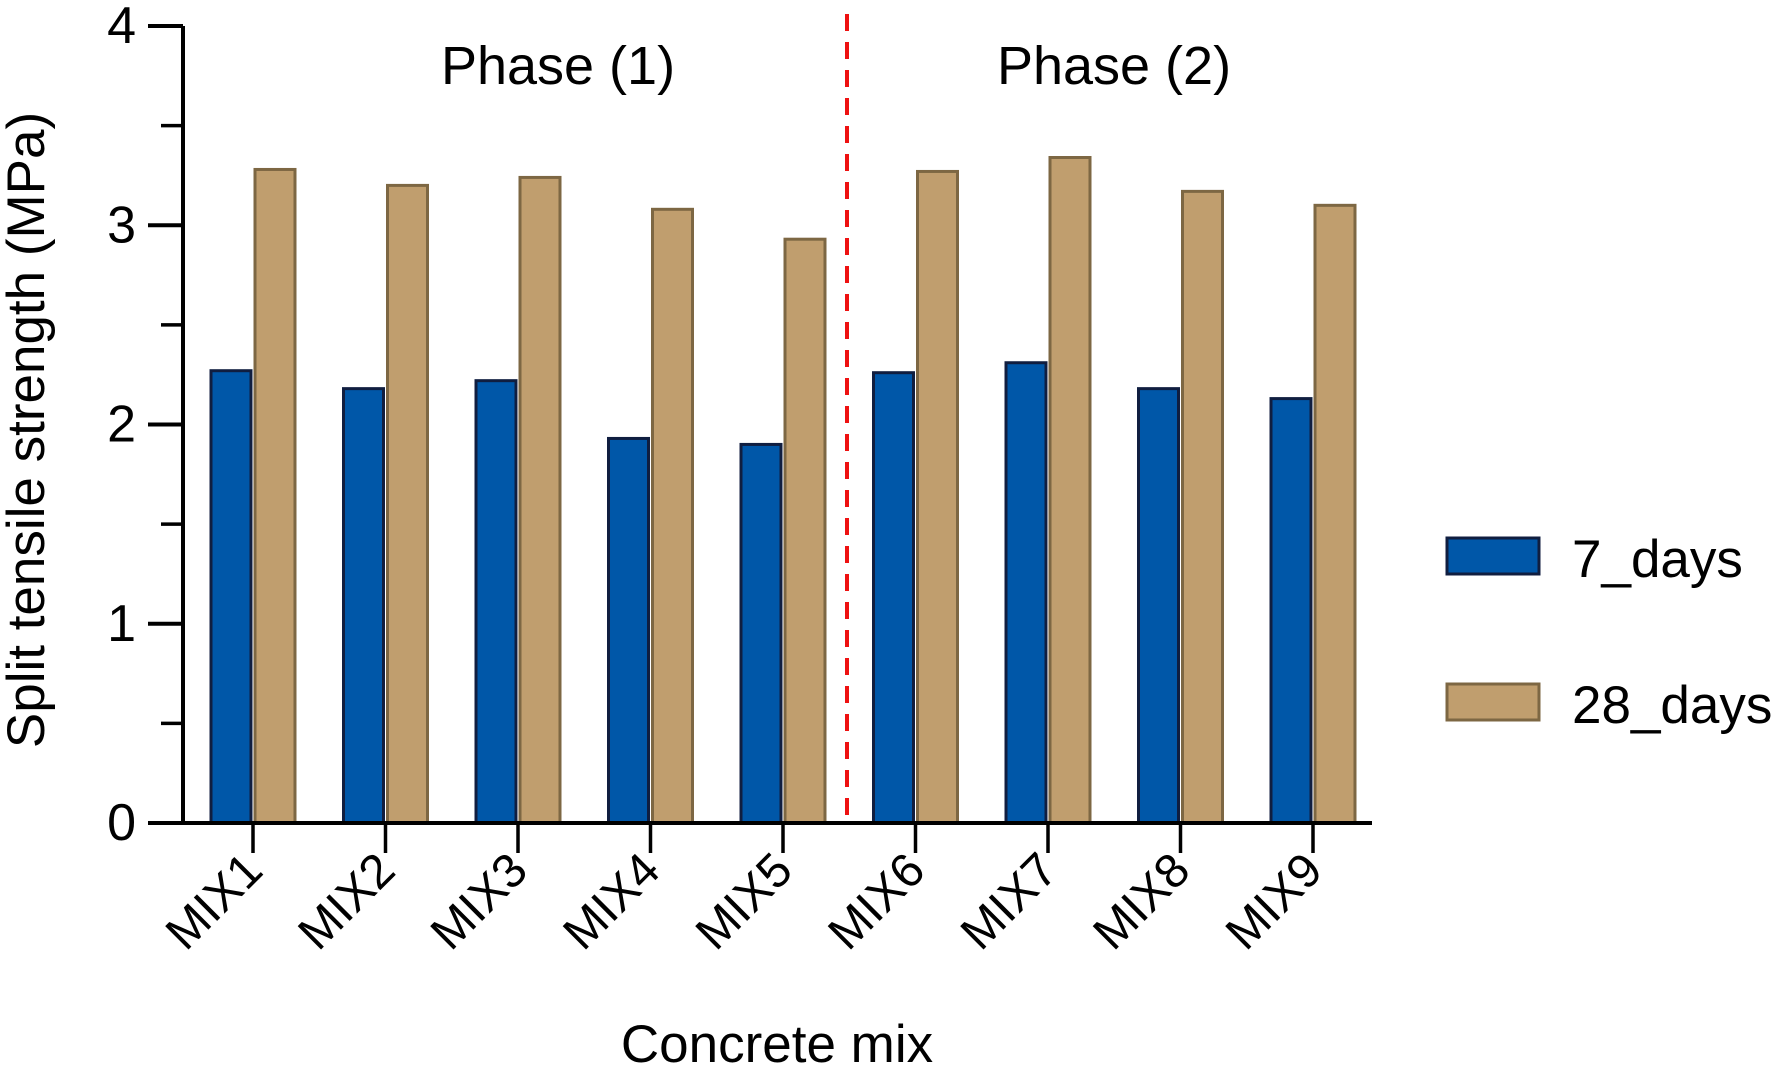  Describe the element at coordinates (1009, 901) in the screenshot. I see `x-tick-label-mix7: MIX7` at that location.